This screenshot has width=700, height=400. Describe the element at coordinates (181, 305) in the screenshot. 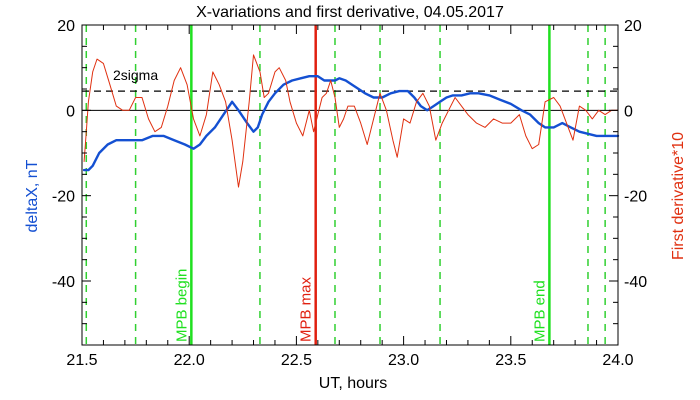

I see `event-marker-label: MPB begin` at that location.